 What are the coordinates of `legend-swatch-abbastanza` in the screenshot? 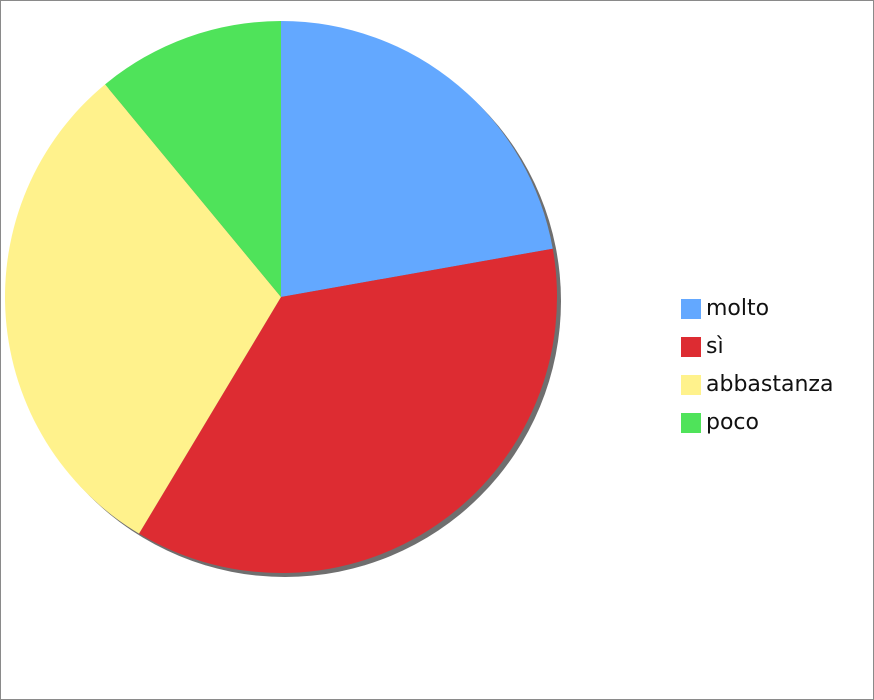 It's located at (691, 385).